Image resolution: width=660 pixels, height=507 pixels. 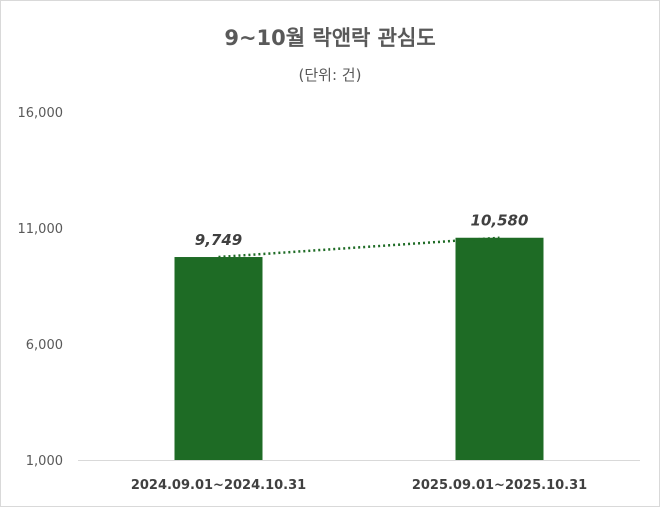 I want to click on data-label: 9,749, so click(x=218, y=240).